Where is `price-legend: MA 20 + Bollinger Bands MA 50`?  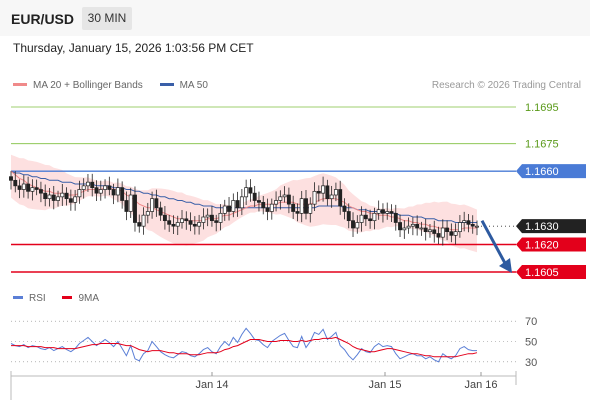
price-legend: MA 20 + Bollinger Bands MA 50 is located at coordinates (110, 85).